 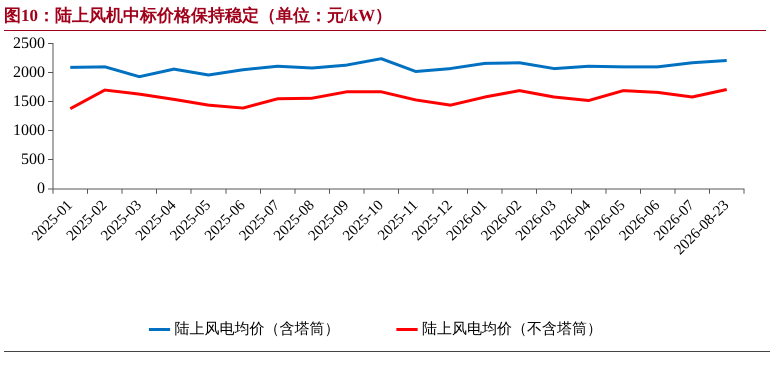 What do you see at coordinates (257, 329) in the screenshot?
I see `legend-label: 陆上风电均价（含塔筒）` at bounding box center [257, 329].